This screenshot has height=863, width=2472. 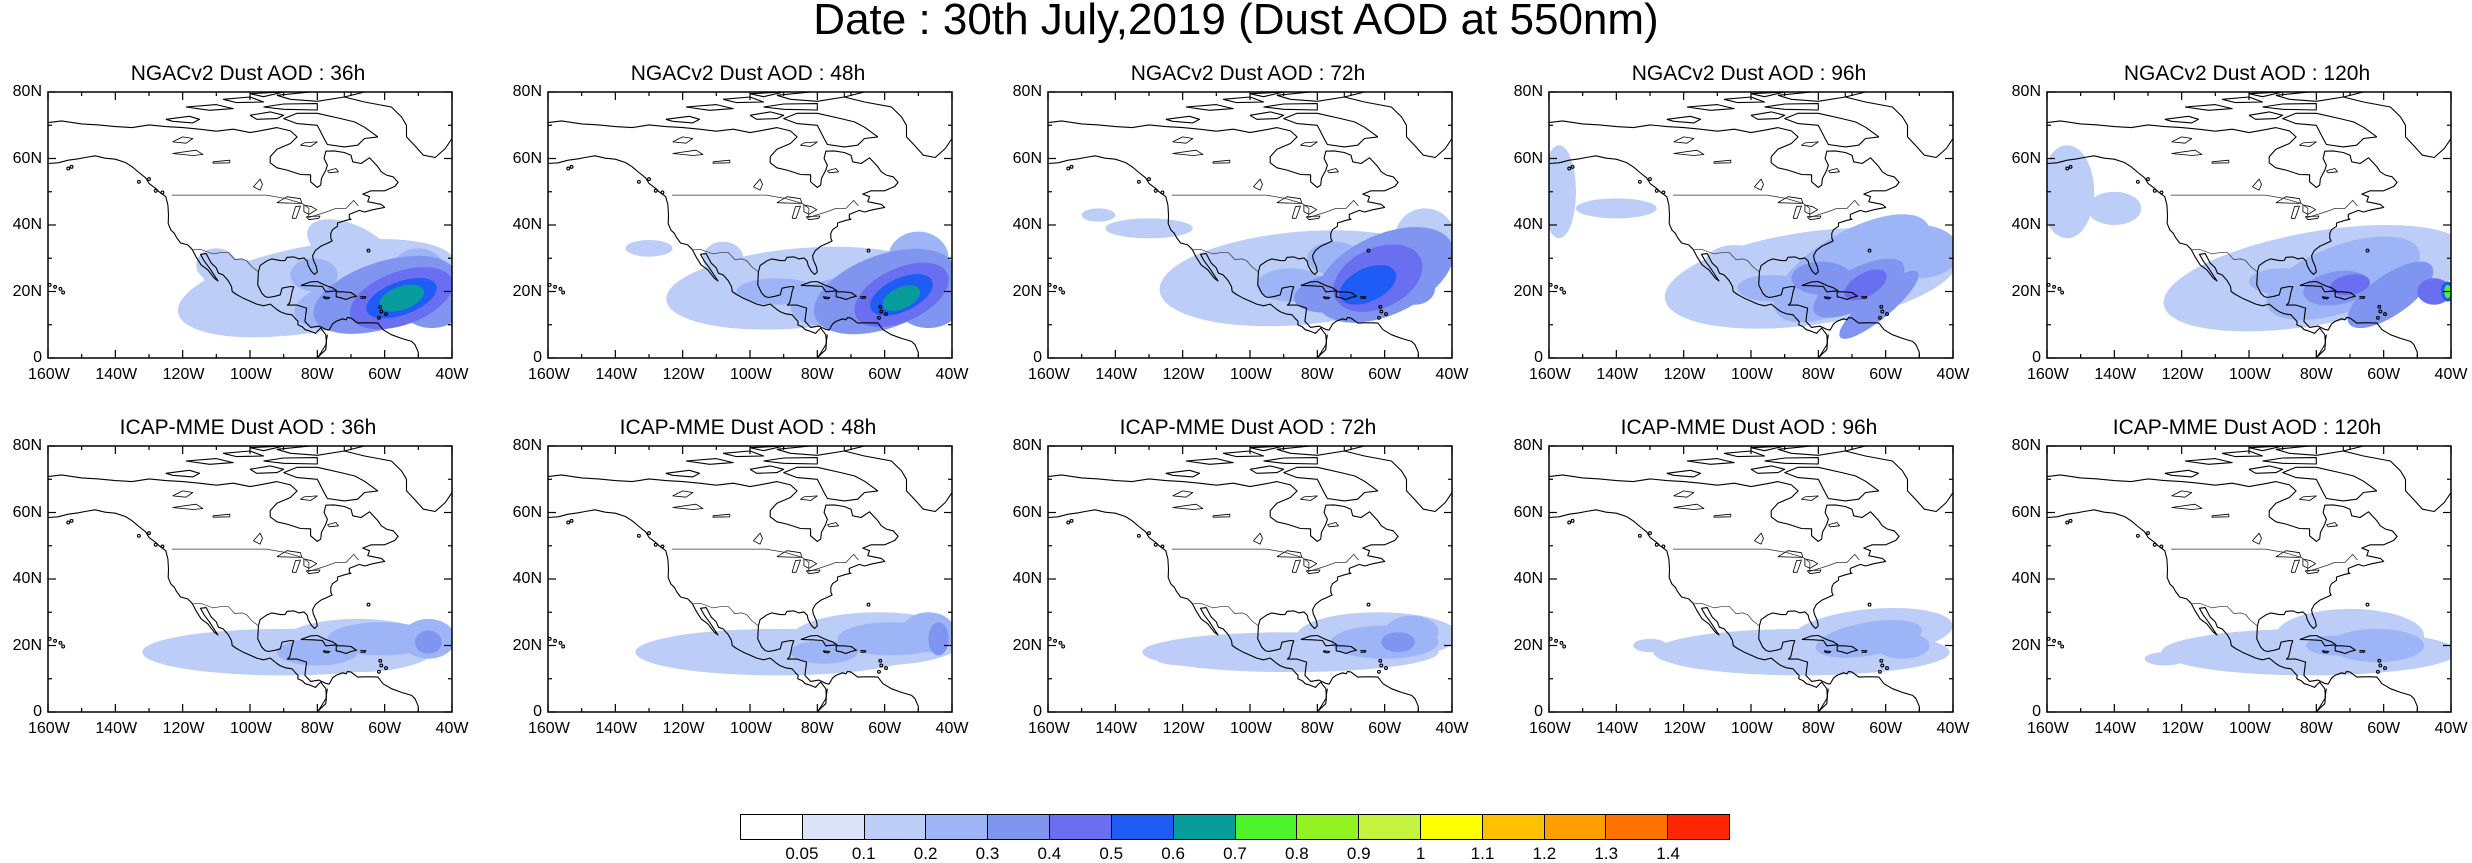 I want to click on colorbar-label: 0.5, so click(x=1111, y=853).